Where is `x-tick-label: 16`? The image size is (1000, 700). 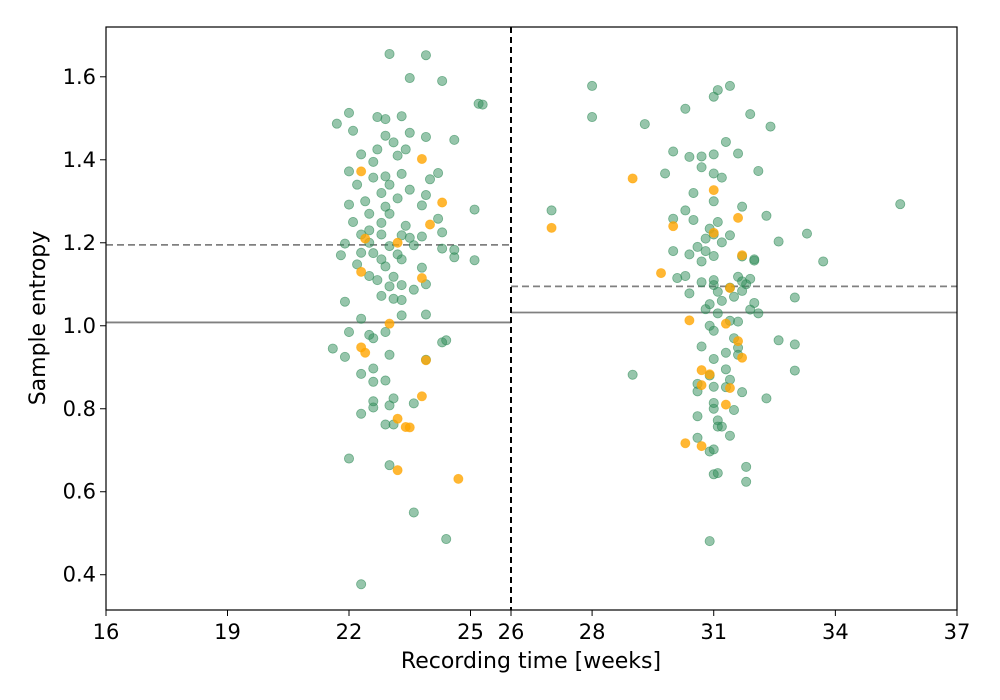 x-tick-label: 16 is located at coordinates (106, 632).